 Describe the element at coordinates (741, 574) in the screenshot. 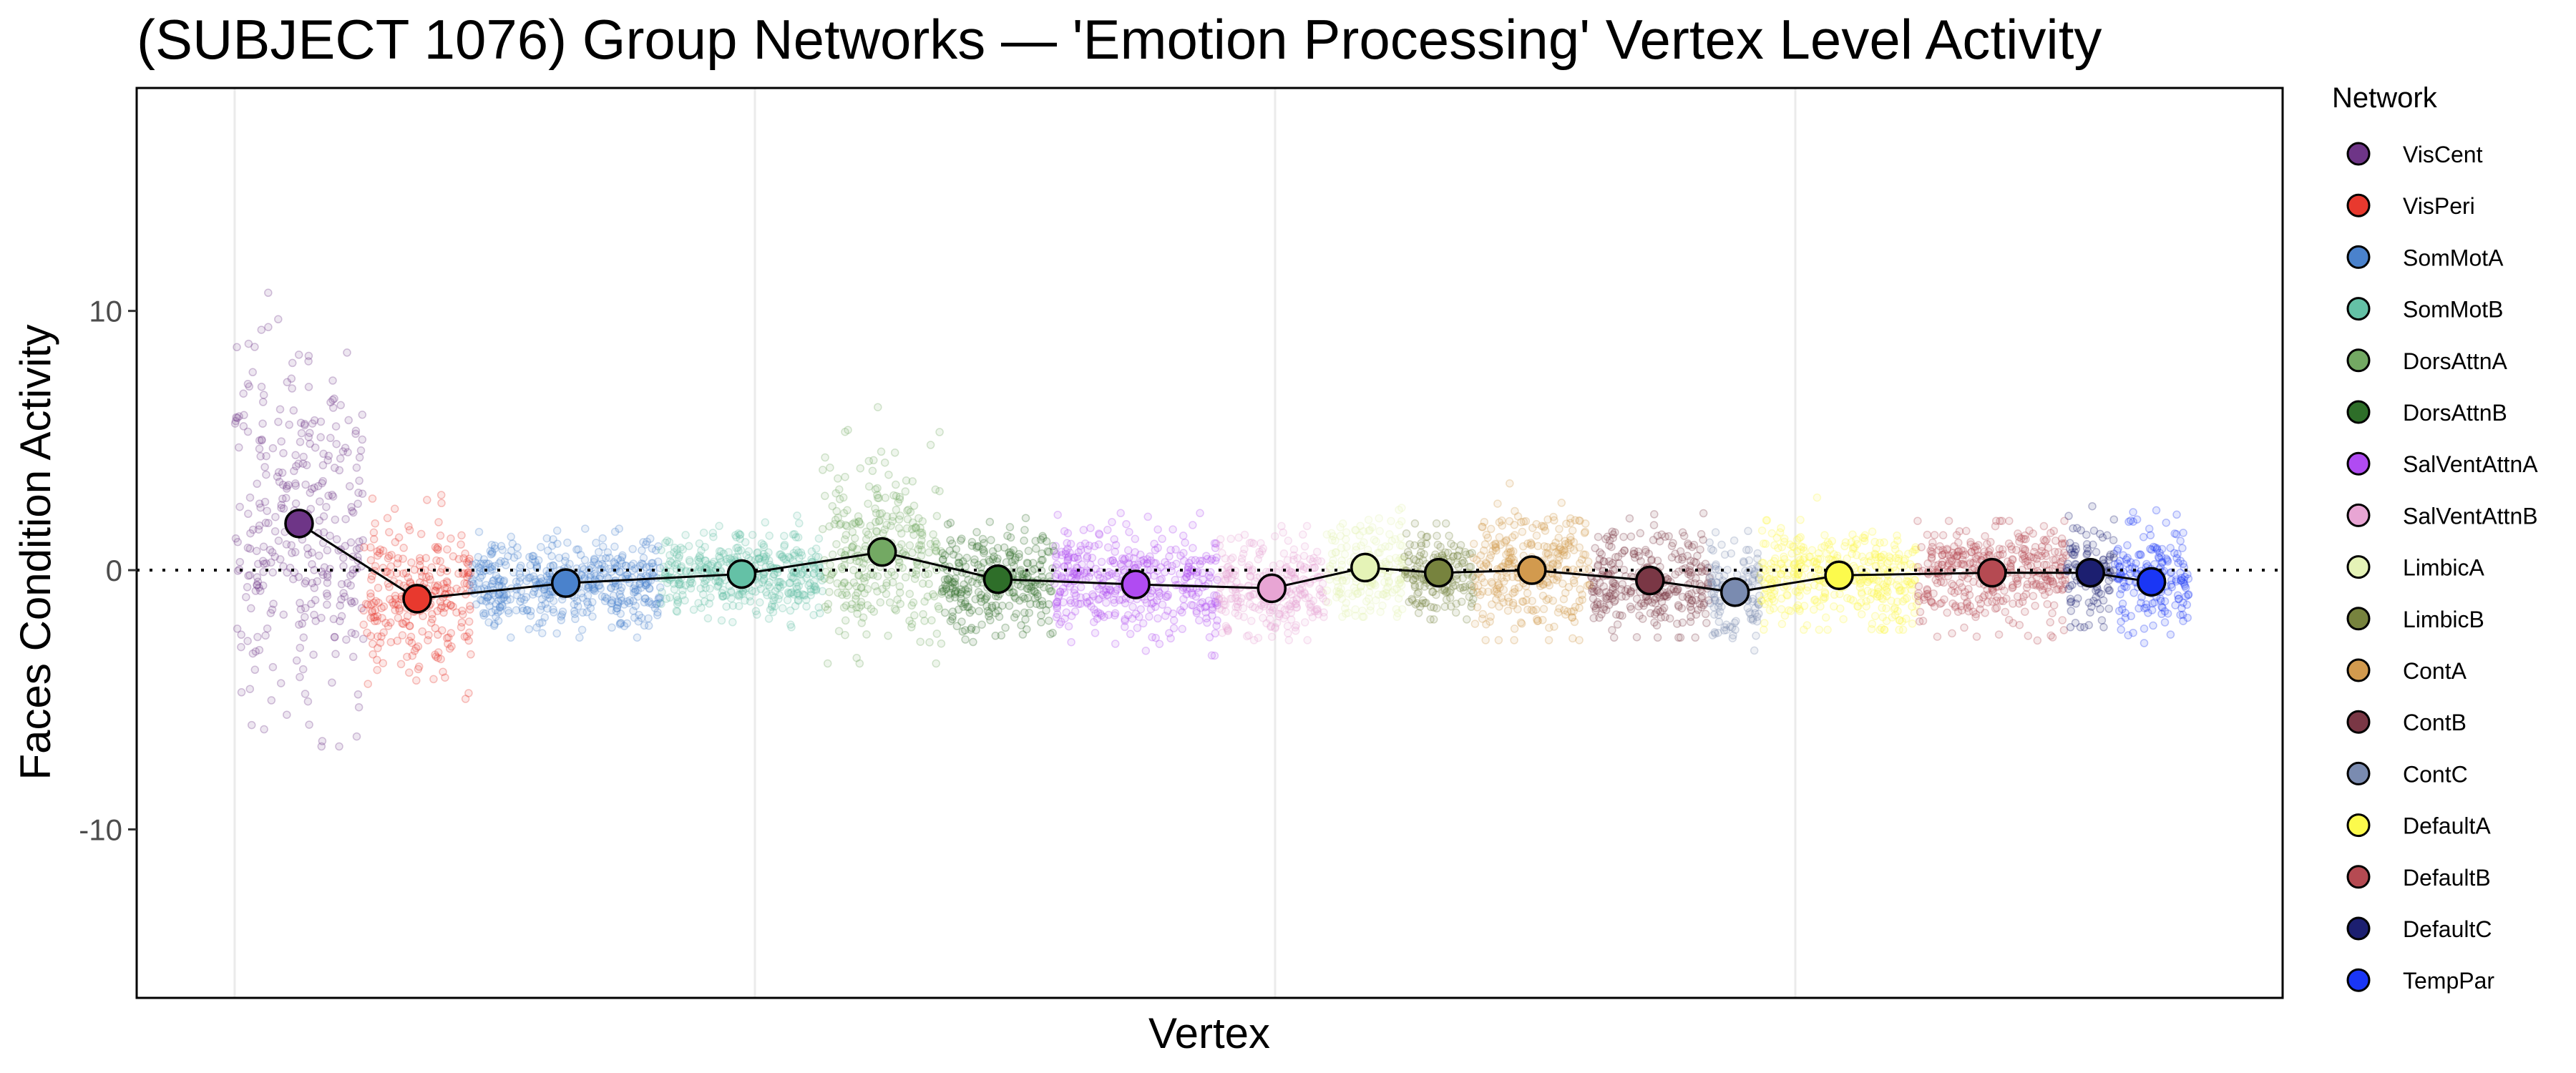

I see `mean-marker-sommotb` at that location.